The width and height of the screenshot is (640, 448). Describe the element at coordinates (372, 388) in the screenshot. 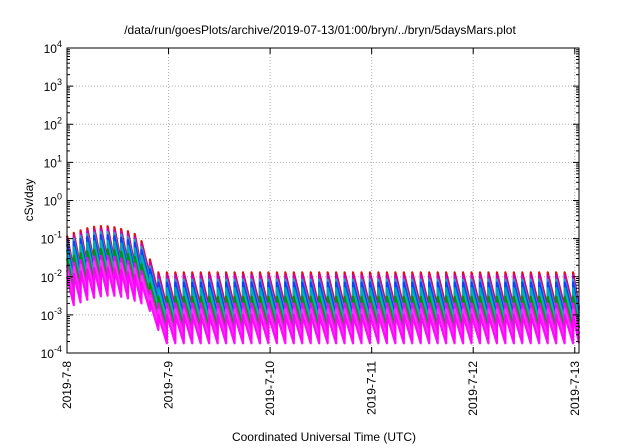

I see `x-tick-label: 2019-7-11` at that location.